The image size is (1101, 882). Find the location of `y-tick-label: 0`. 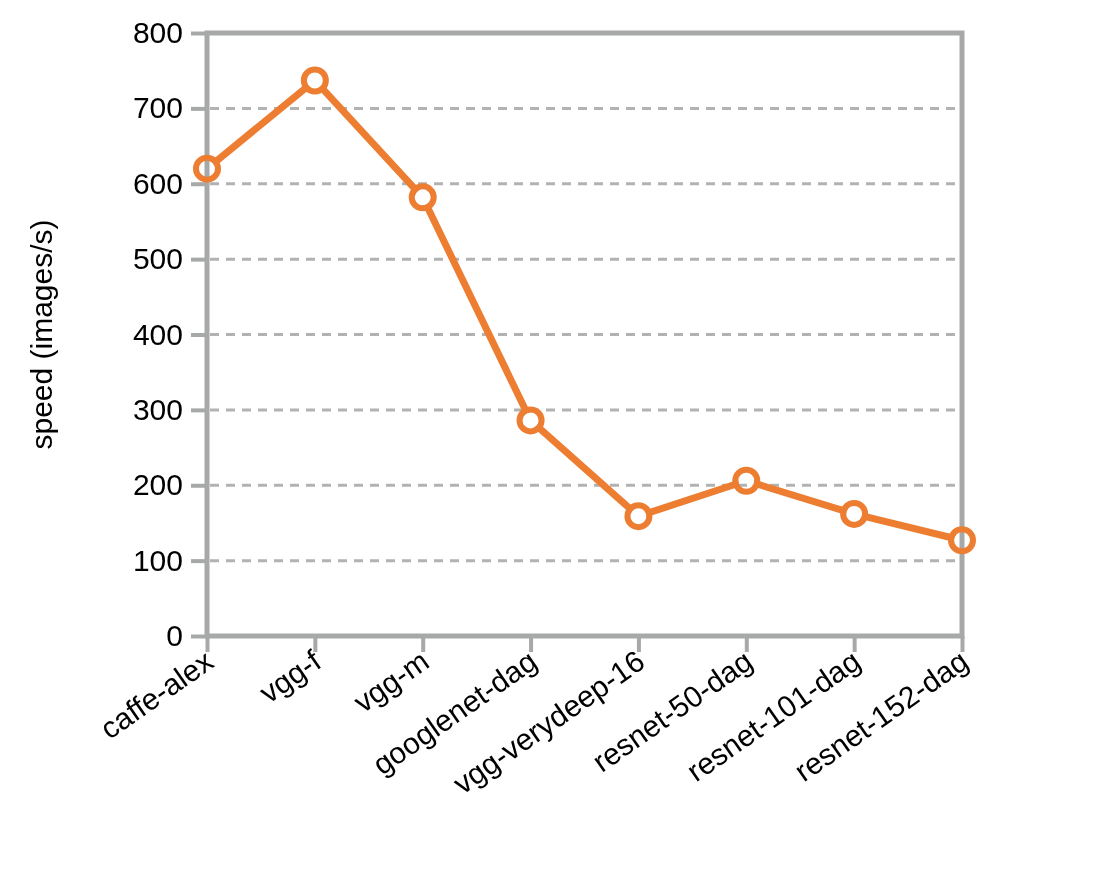

y-tick-label: 0 is located at coordinates (174, 636).